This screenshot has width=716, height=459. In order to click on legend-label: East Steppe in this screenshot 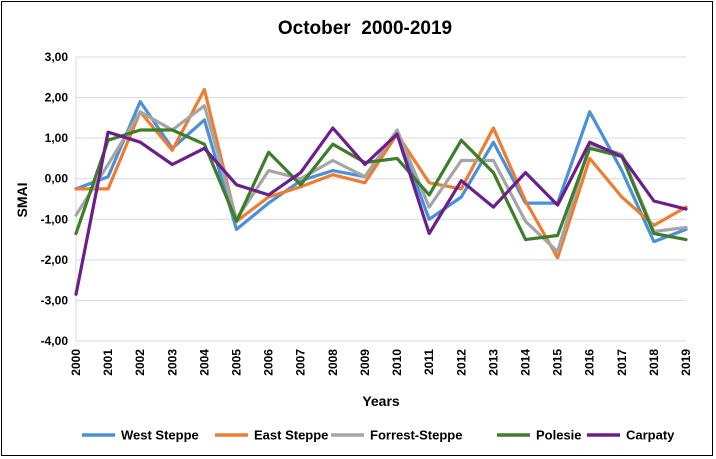, I will do `click(291, 435)`.